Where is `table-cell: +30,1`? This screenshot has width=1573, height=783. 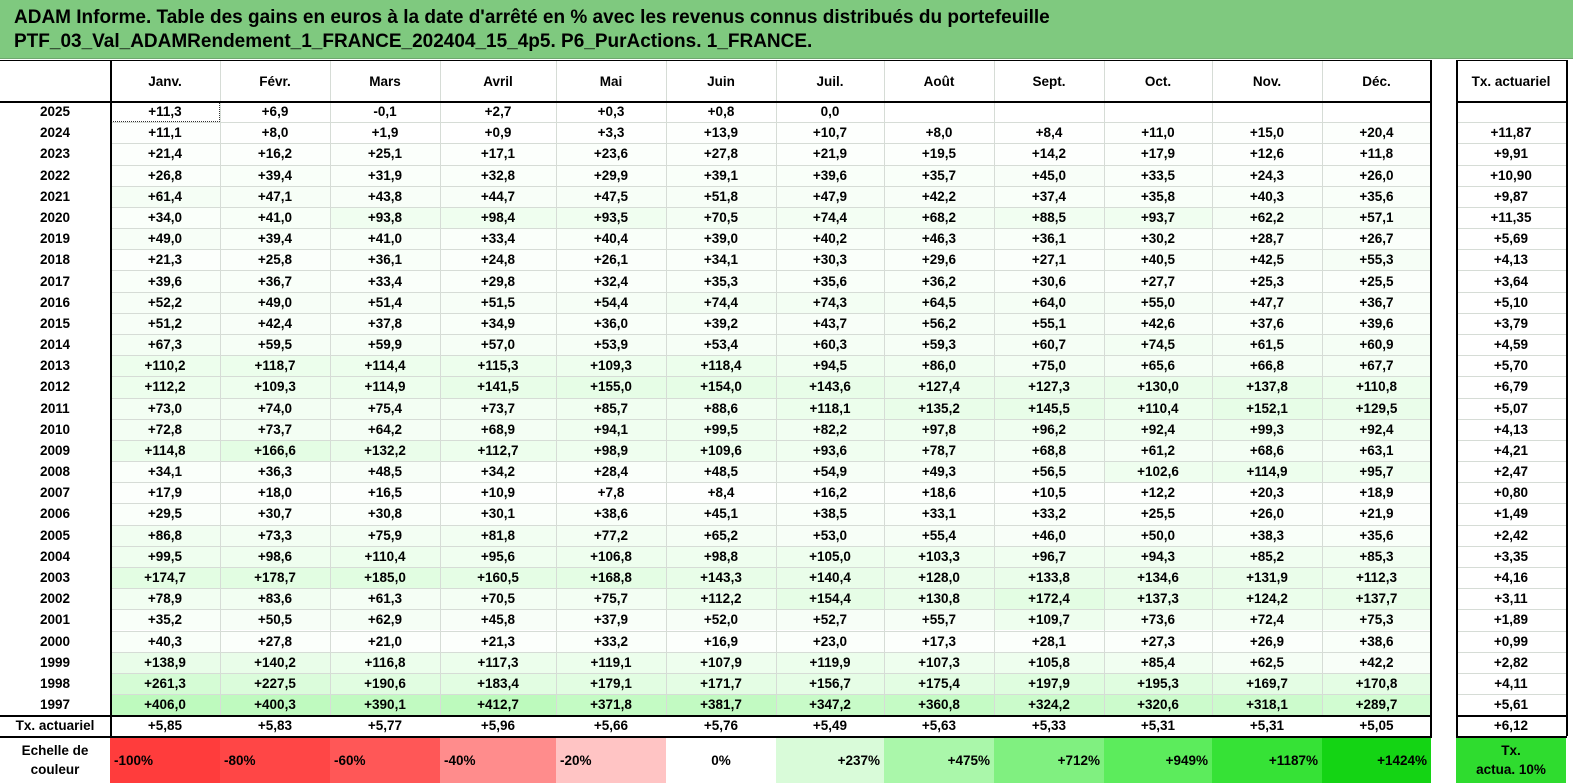 table-cell: +30,1 is located at coordinates (498, 514).